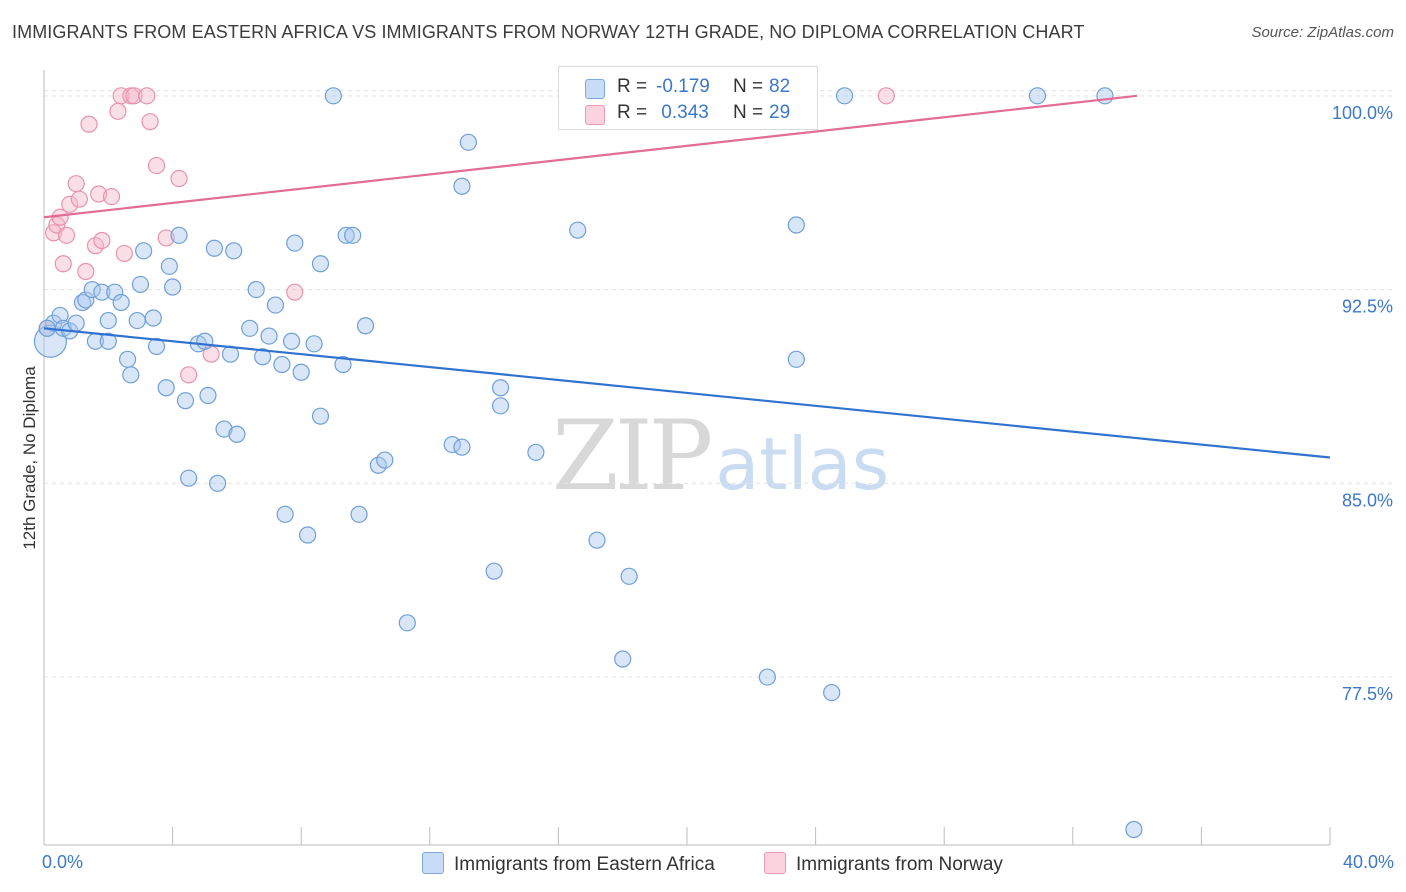 This screenshot has height=892, width=1406. I want to click on legend-row-eastern-africa: R = -0.179 N = 82, so click(688, 88).